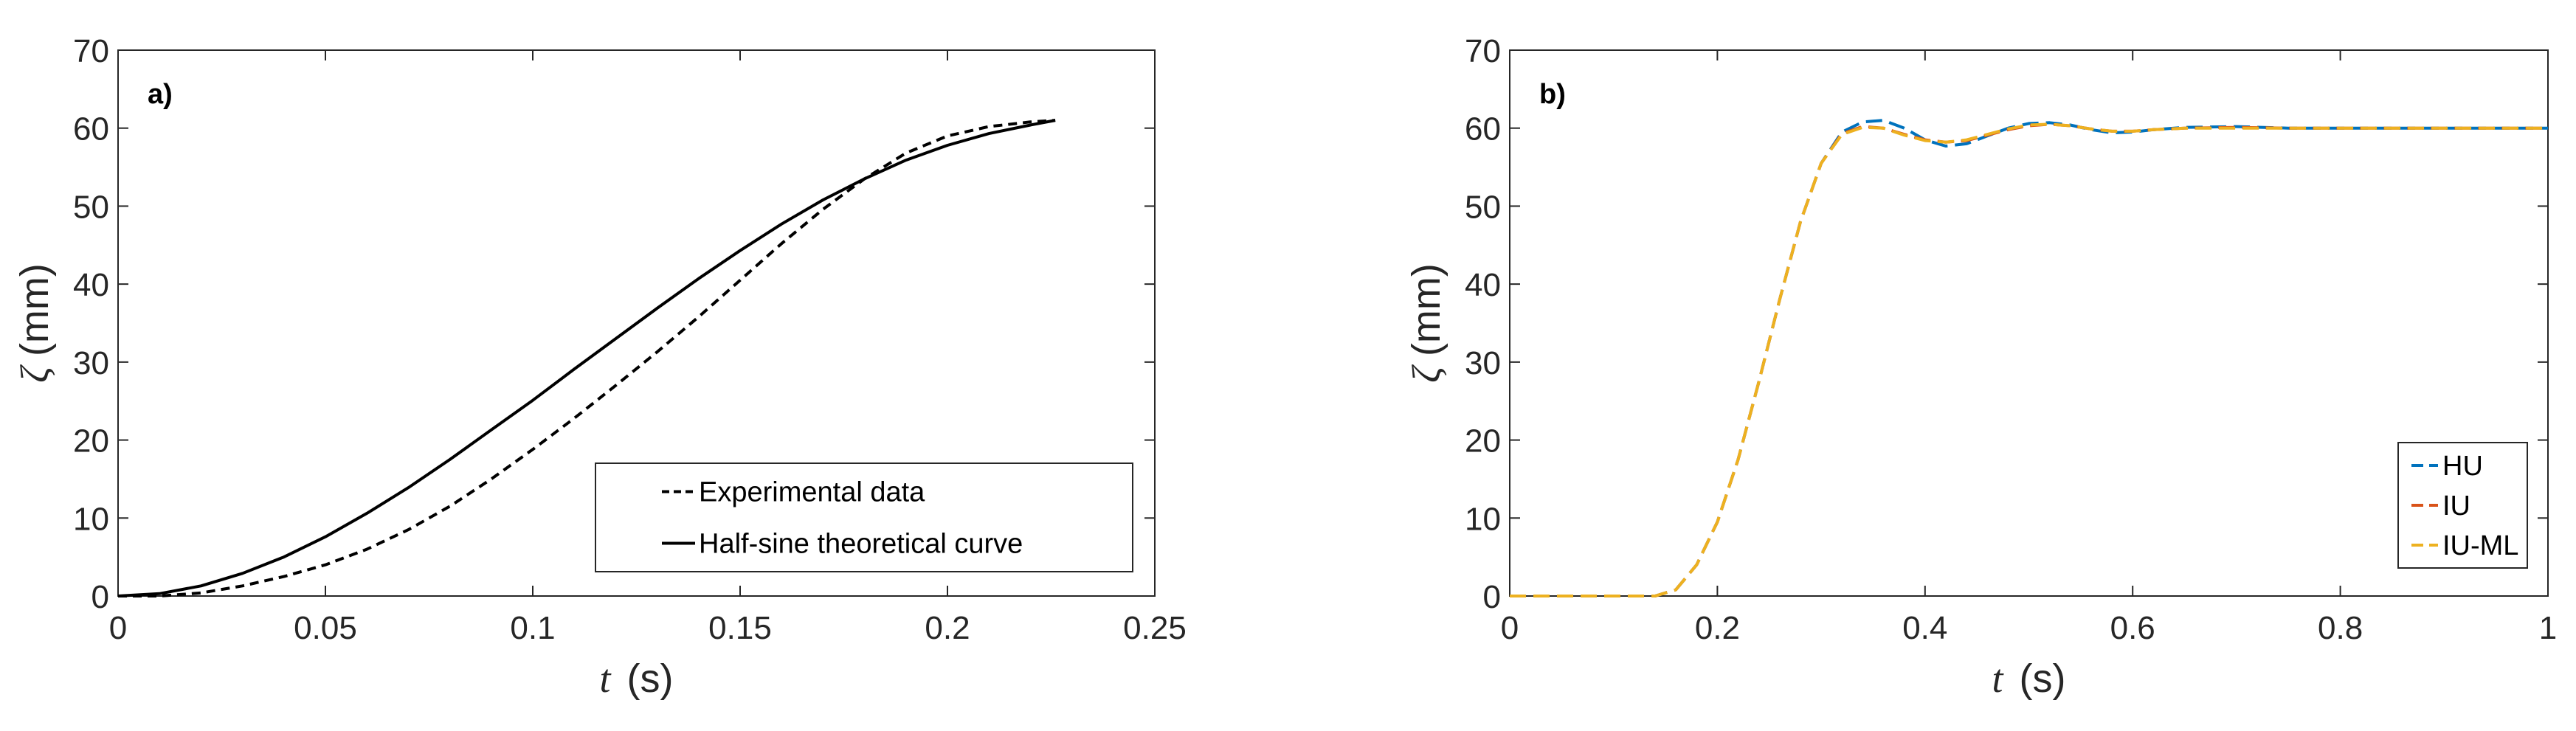 The height and width of the screenshot is (731, 2576). Describe the element at coordinates (1552, 94) in the screenshot. I see `panel-label: b)` at that location.